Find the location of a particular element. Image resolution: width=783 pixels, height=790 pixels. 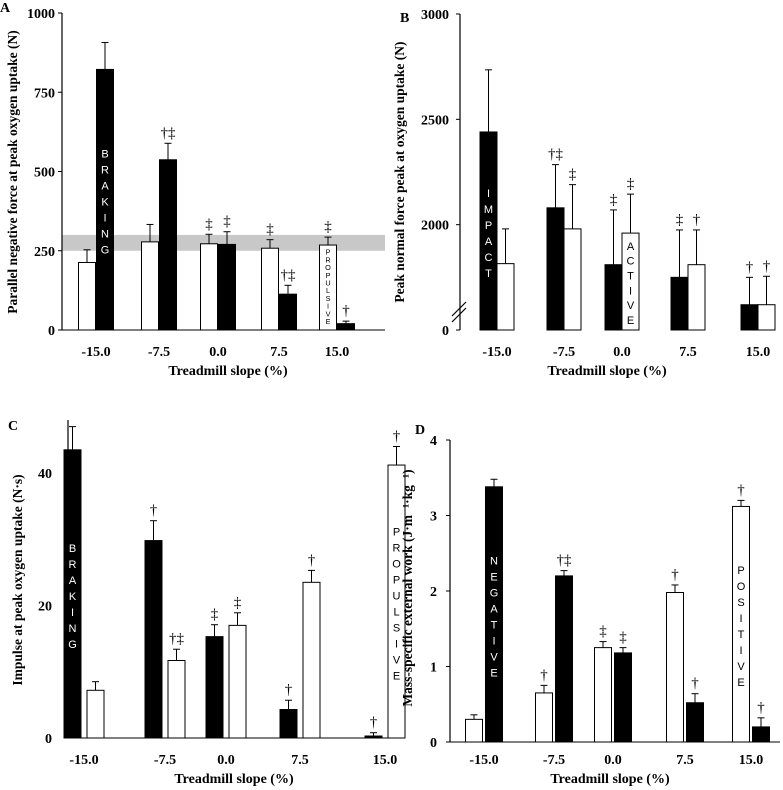

y-tick-label: 20 is located at coordinates (45, 607).